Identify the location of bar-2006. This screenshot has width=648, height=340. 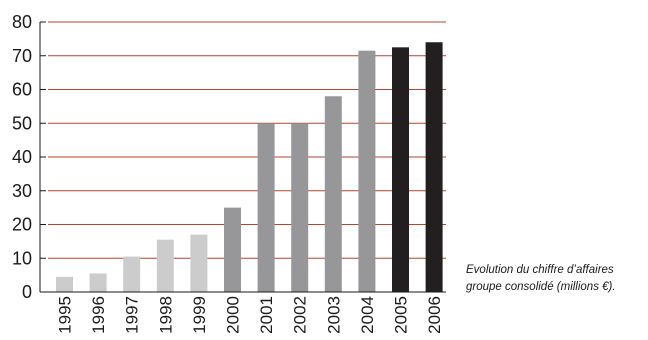
(434, 167).